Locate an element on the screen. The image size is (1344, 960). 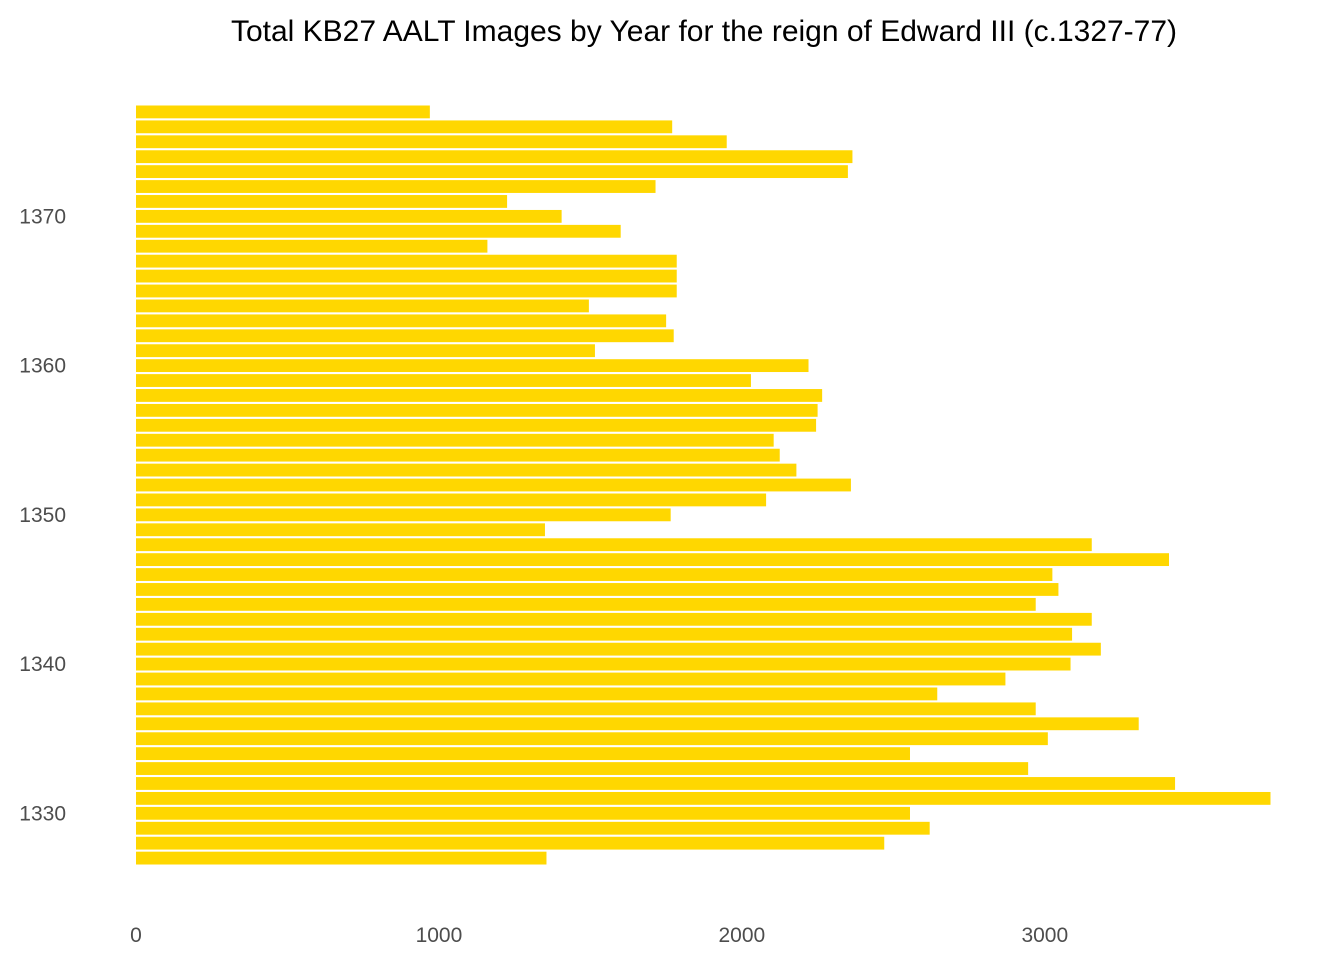
y-tick-label: 1340 is located at coordinates (42, 664).